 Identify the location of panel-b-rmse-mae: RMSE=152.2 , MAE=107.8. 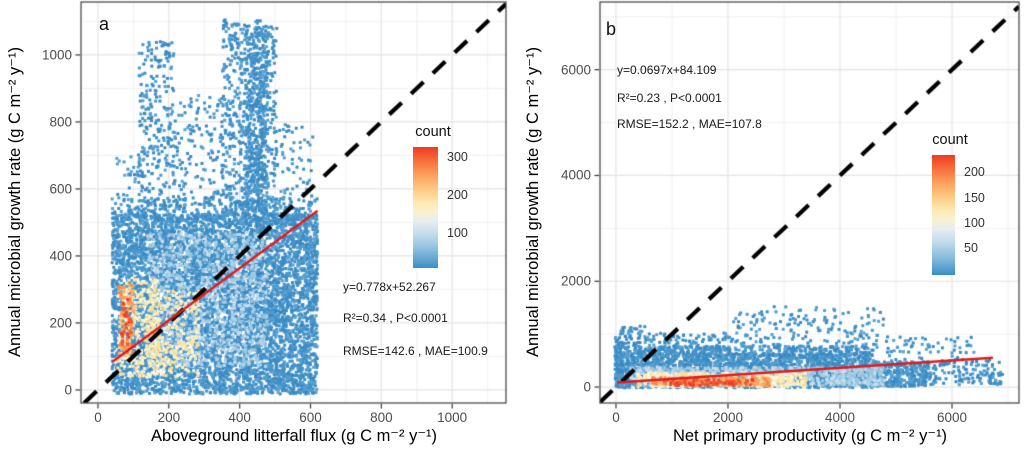
(689, 124).